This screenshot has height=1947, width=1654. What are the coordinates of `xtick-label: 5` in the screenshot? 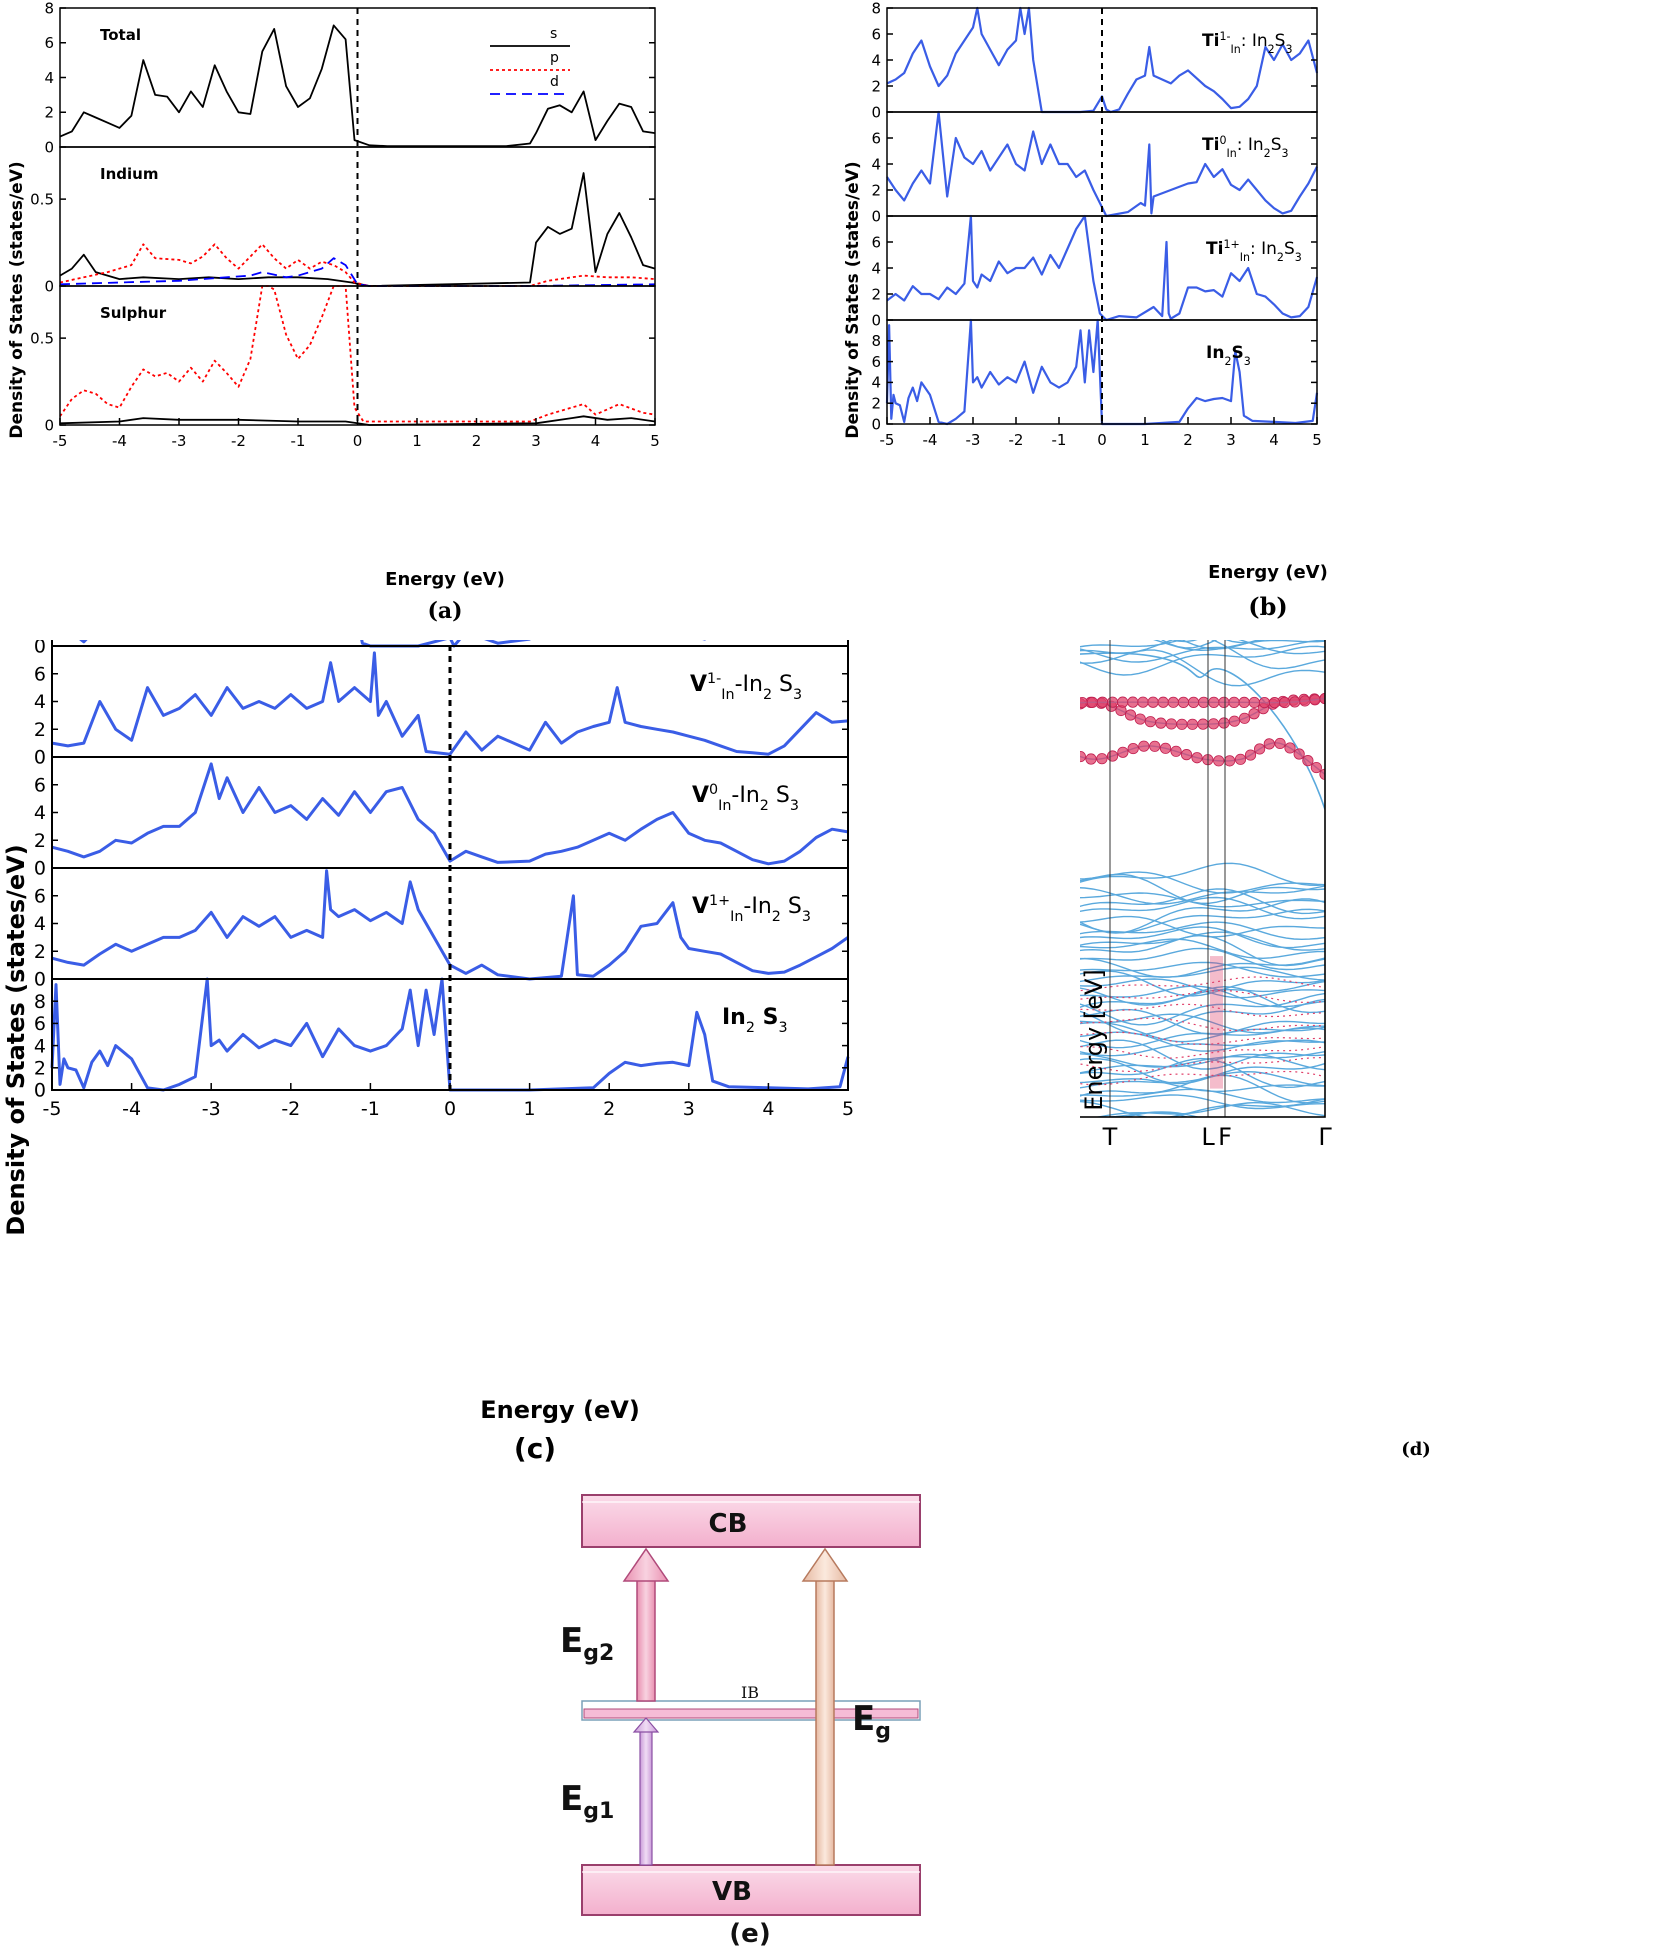 It's located at (655, 441).